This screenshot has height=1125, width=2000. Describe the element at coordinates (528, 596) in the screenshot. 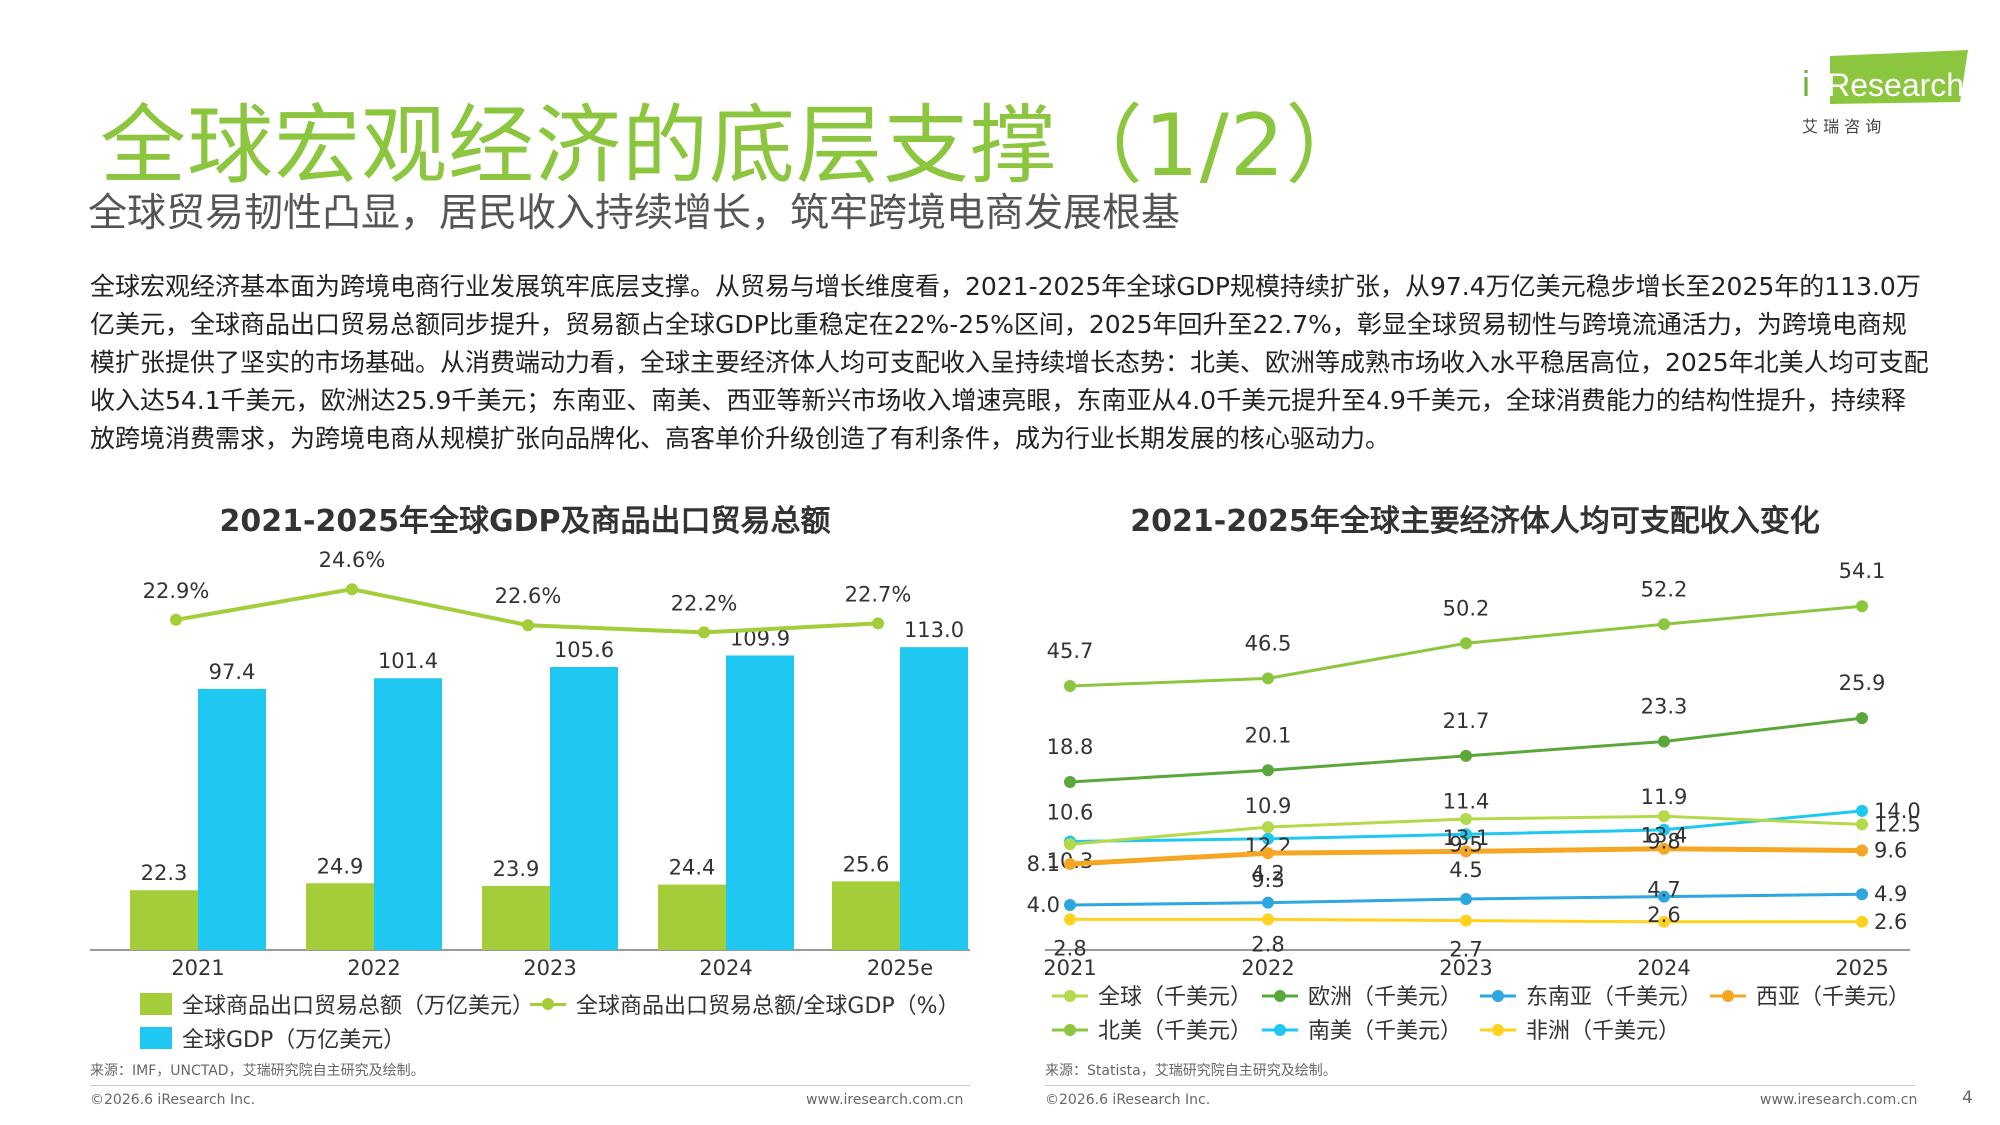

I see `ratio-label: 22.6%` at that location.